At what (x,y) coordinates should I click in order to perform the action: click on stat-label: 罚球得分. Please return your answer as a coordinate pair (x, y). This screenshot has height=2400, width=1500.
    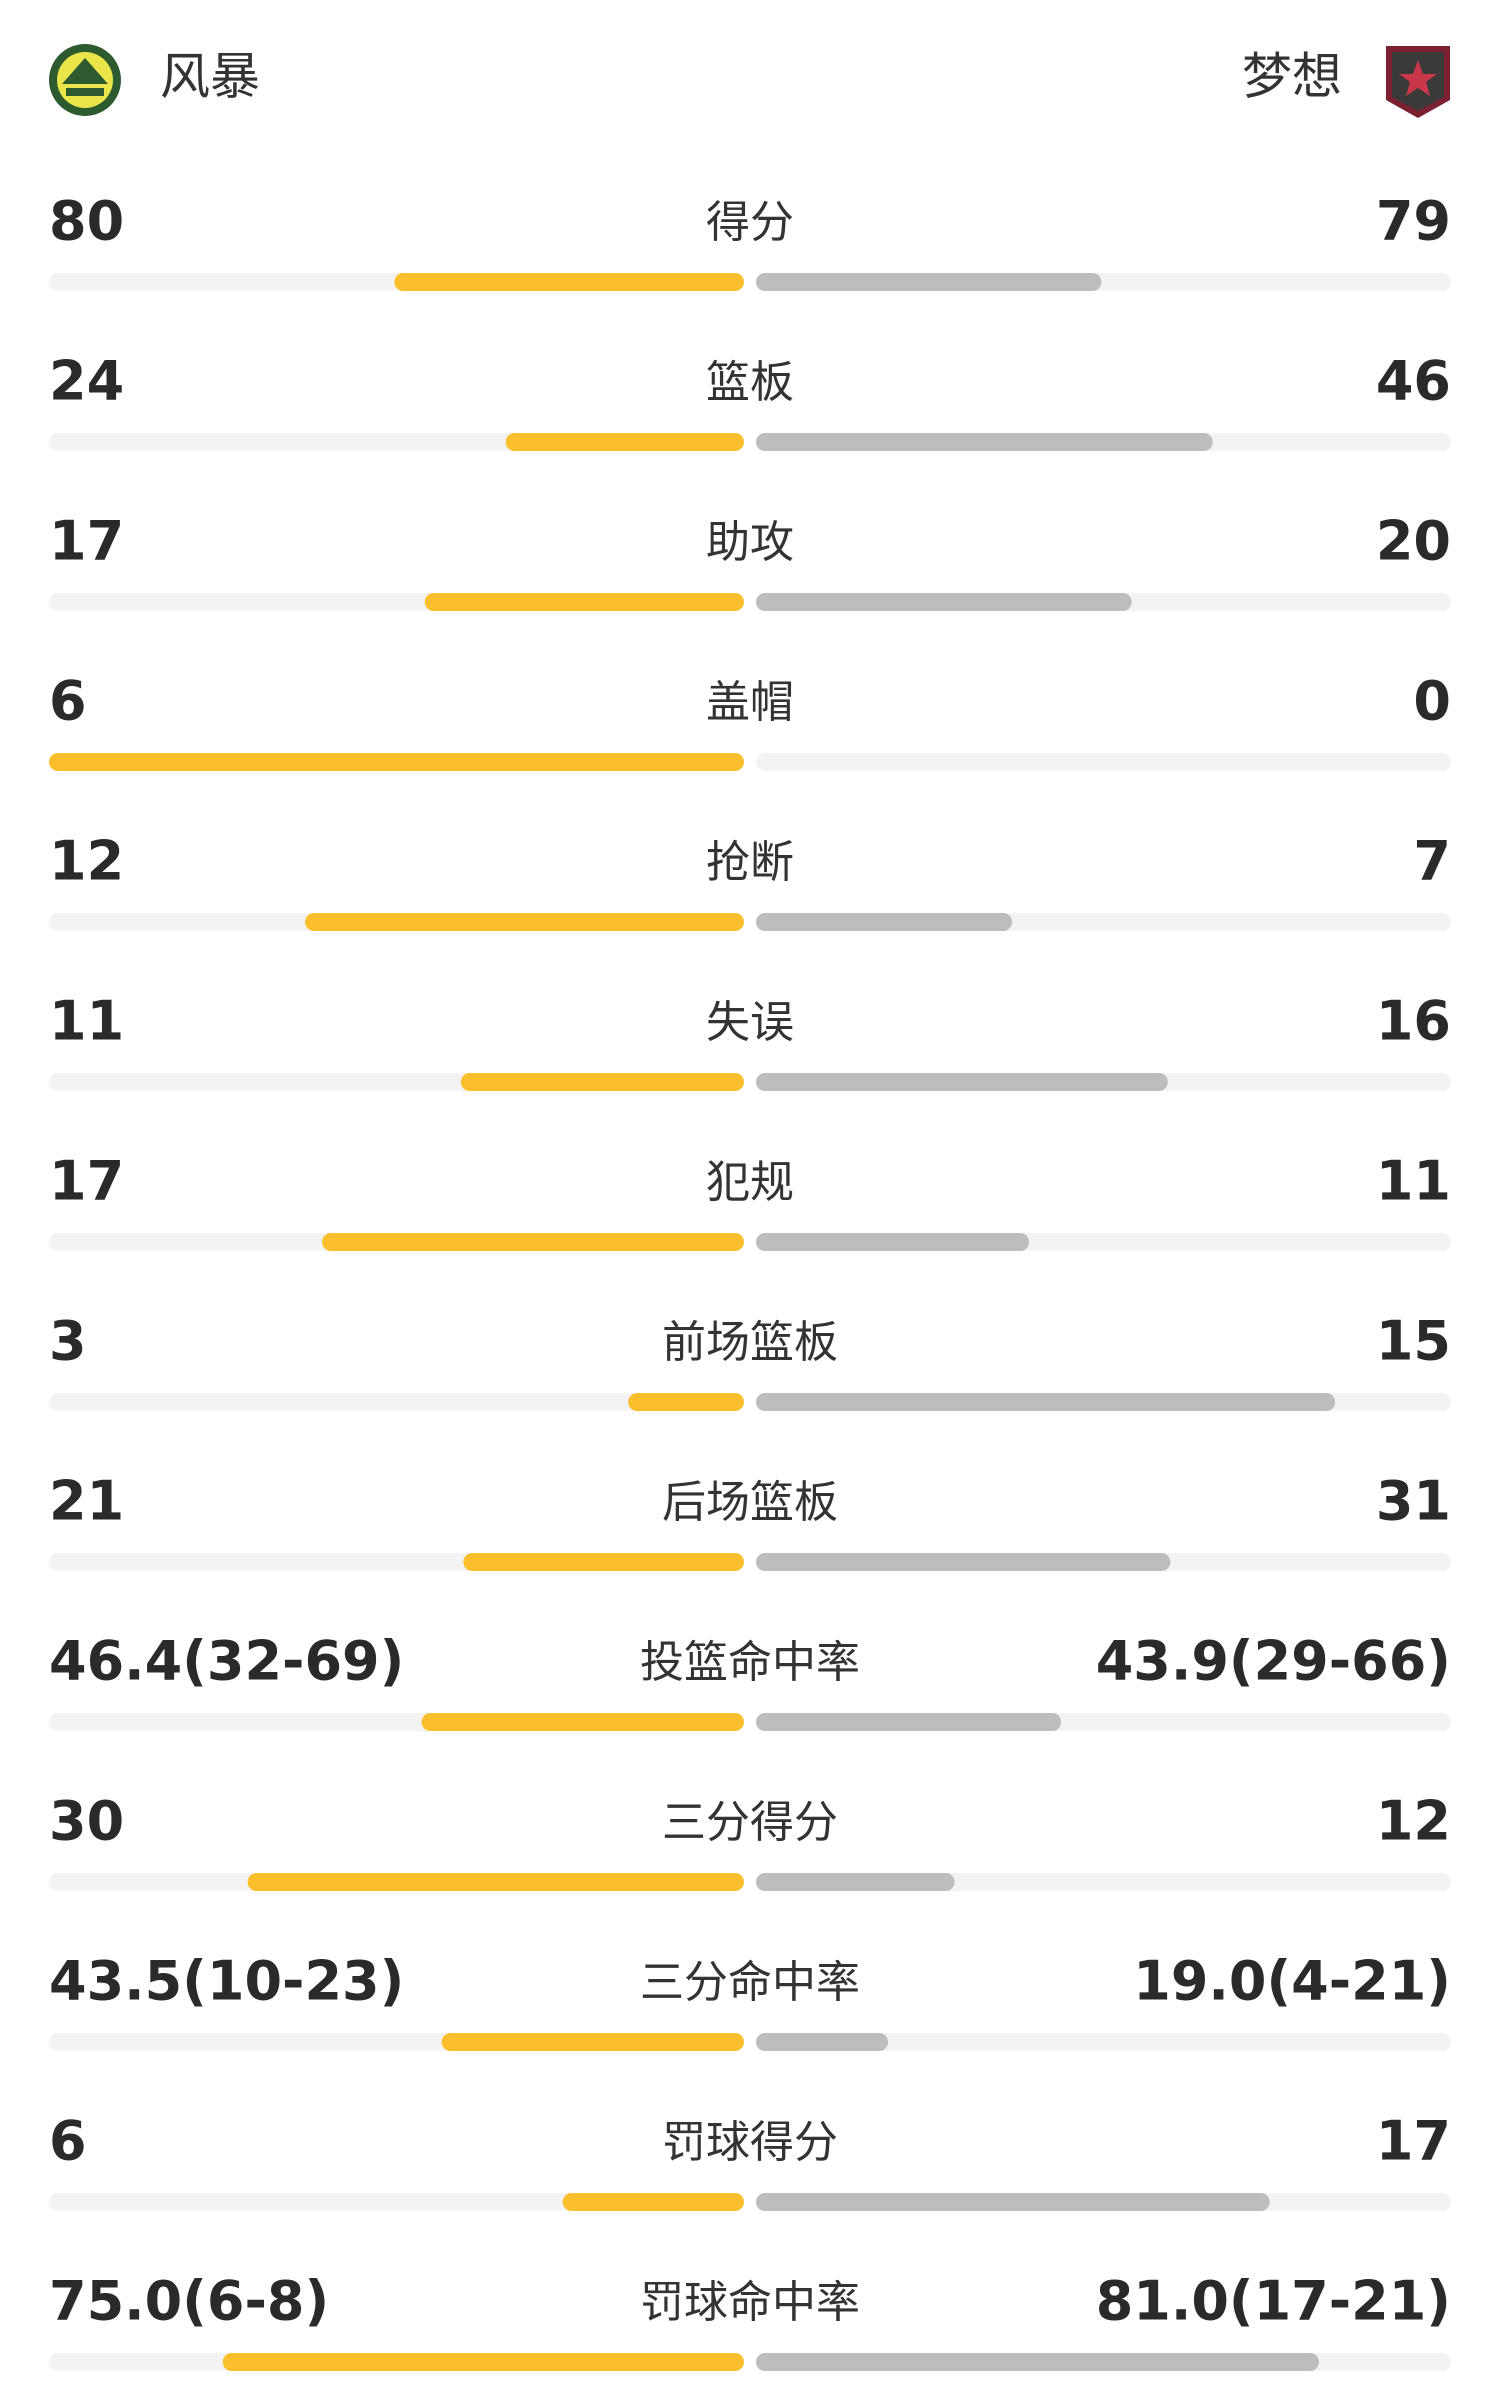
    Looking at the image, I should click on (750, 2142).